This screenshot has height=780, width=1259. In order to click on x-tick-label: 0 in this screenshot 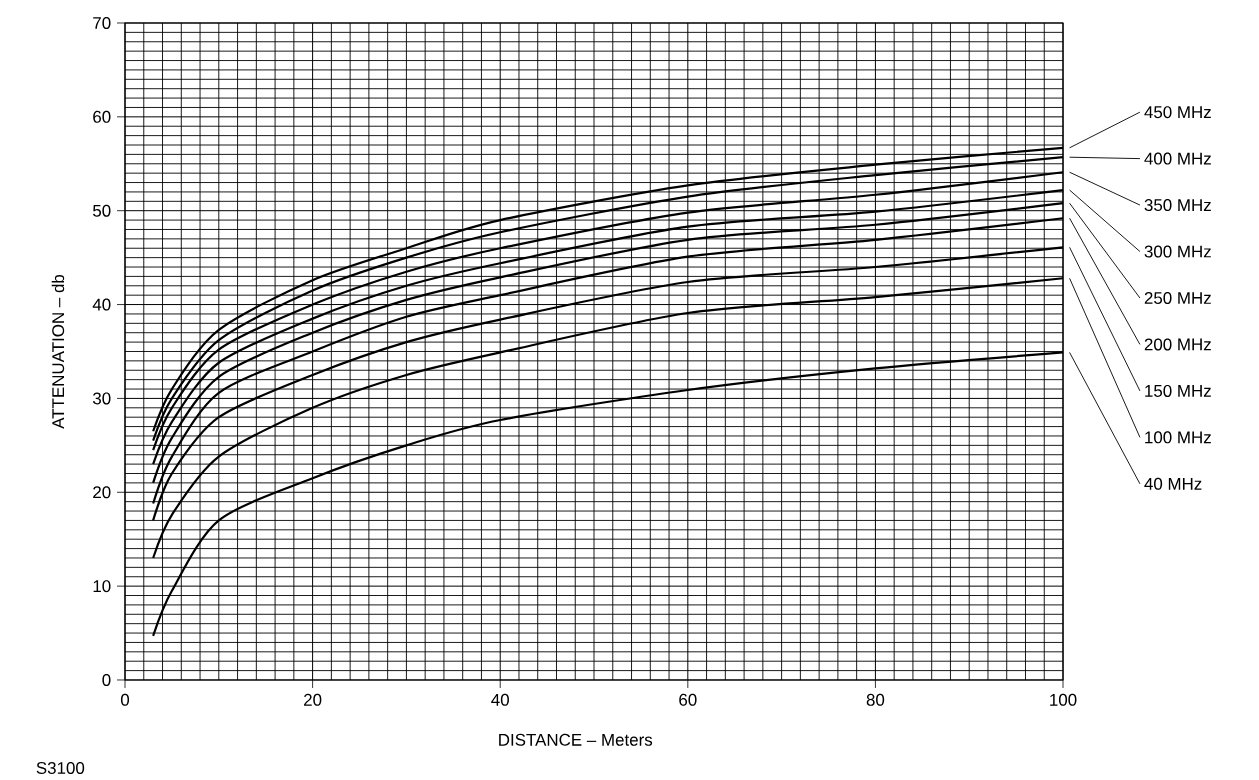, I will do `click(125, 699)`.